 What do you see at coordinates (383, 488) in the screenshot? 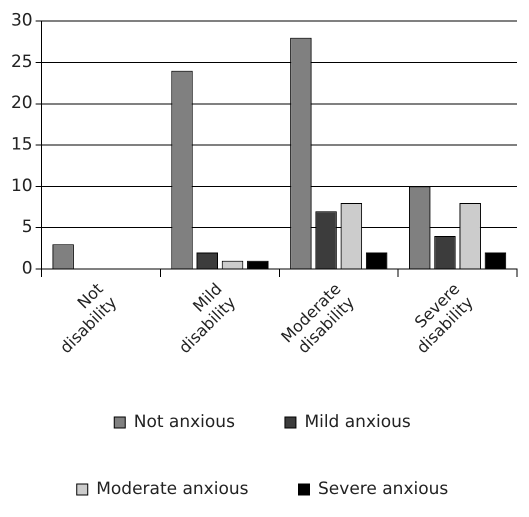
I see `legend-label: Severe anxious` at bounding box center [383, 488].